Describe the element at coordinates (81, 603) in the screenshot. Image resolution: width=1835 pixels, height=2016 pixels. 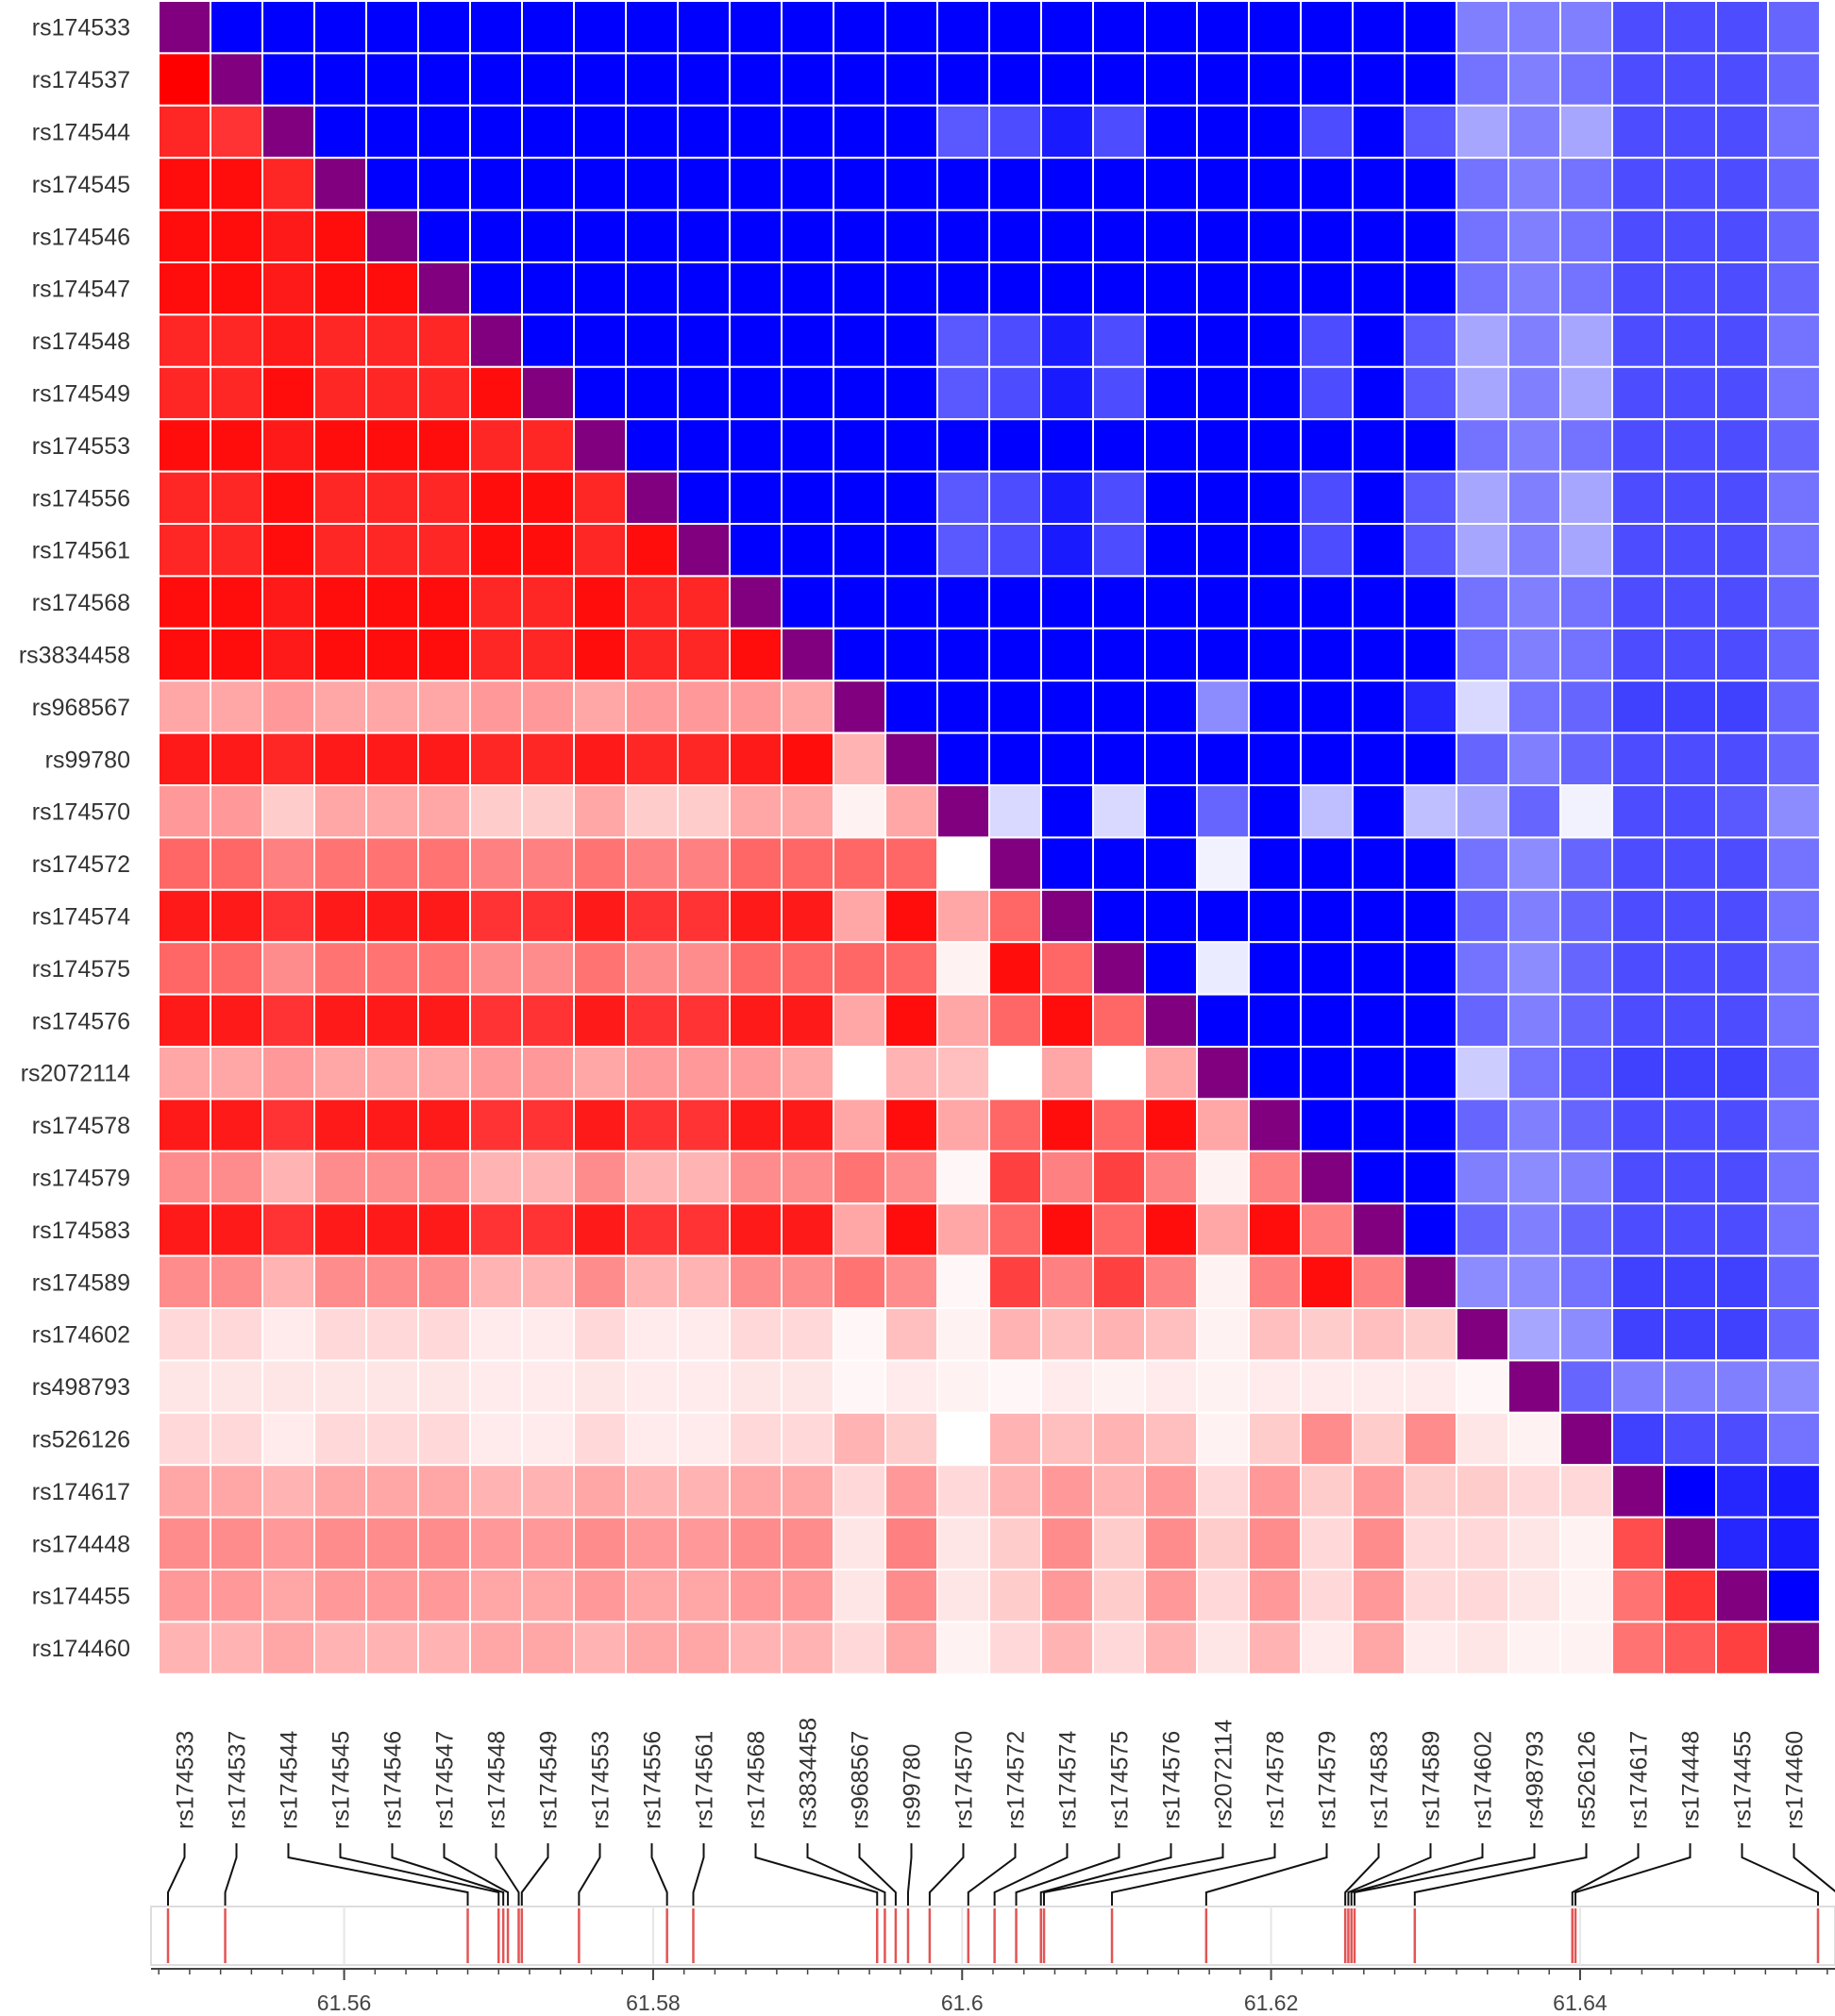
I see `row-label: rs174568` at that location.